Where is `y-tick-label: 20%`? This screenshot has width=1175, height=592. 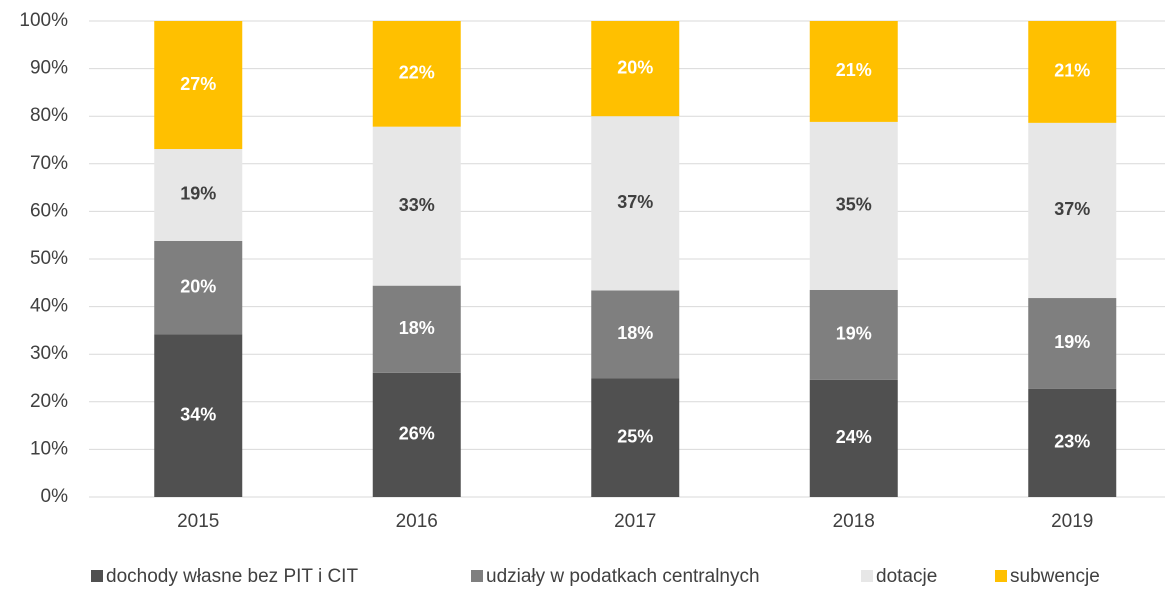 y-tick-label: 20% is located at coordinates (49, 401).